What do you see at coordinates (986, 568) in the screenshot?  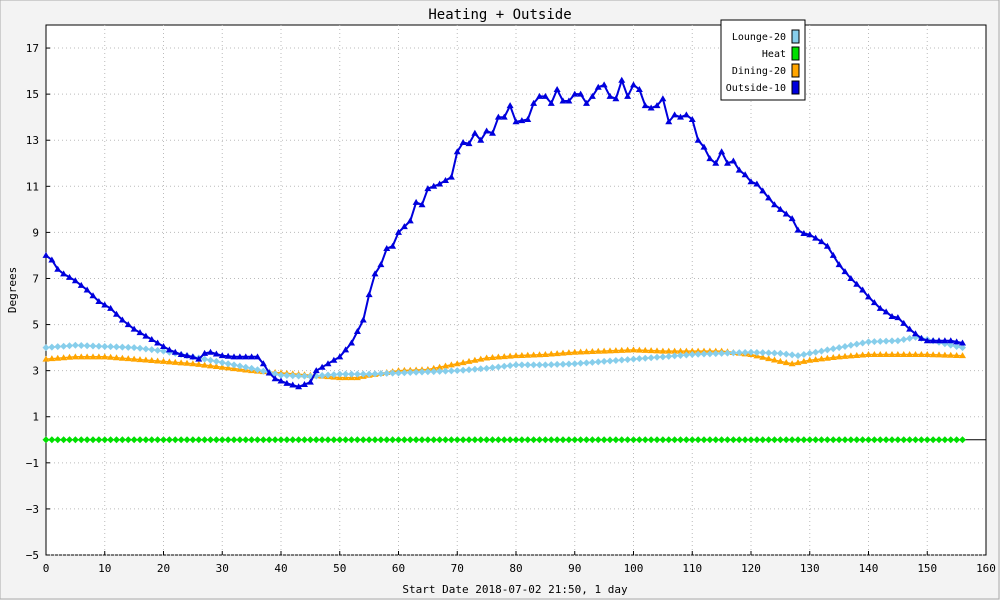 I see `x-tick-label: 160` at bounding box center [986, 568].